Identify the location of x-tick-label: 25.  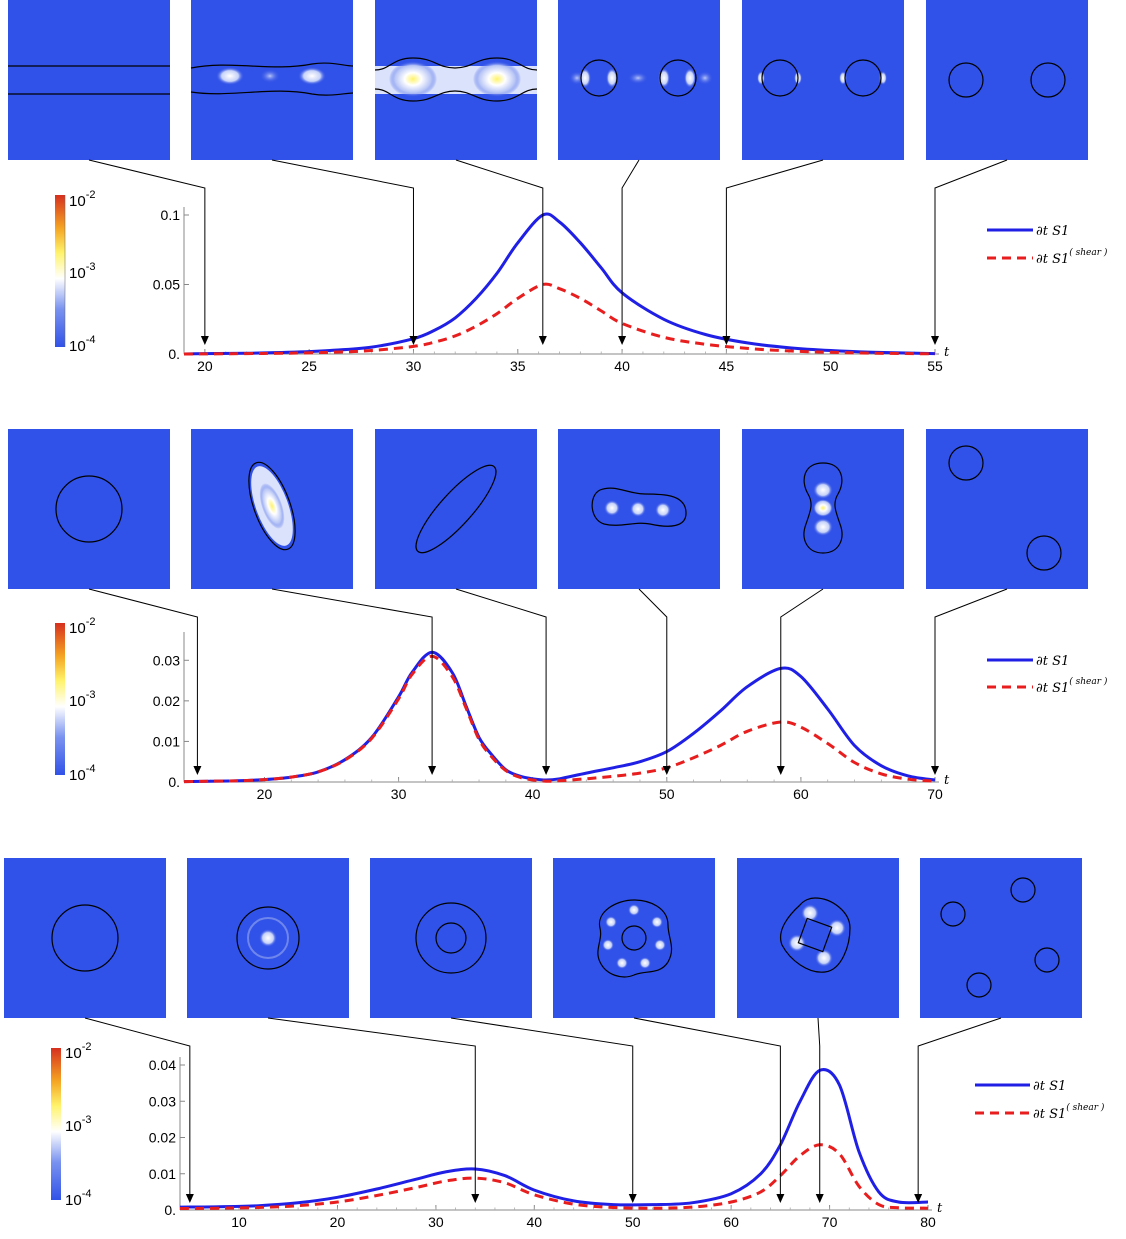
(309, 366).